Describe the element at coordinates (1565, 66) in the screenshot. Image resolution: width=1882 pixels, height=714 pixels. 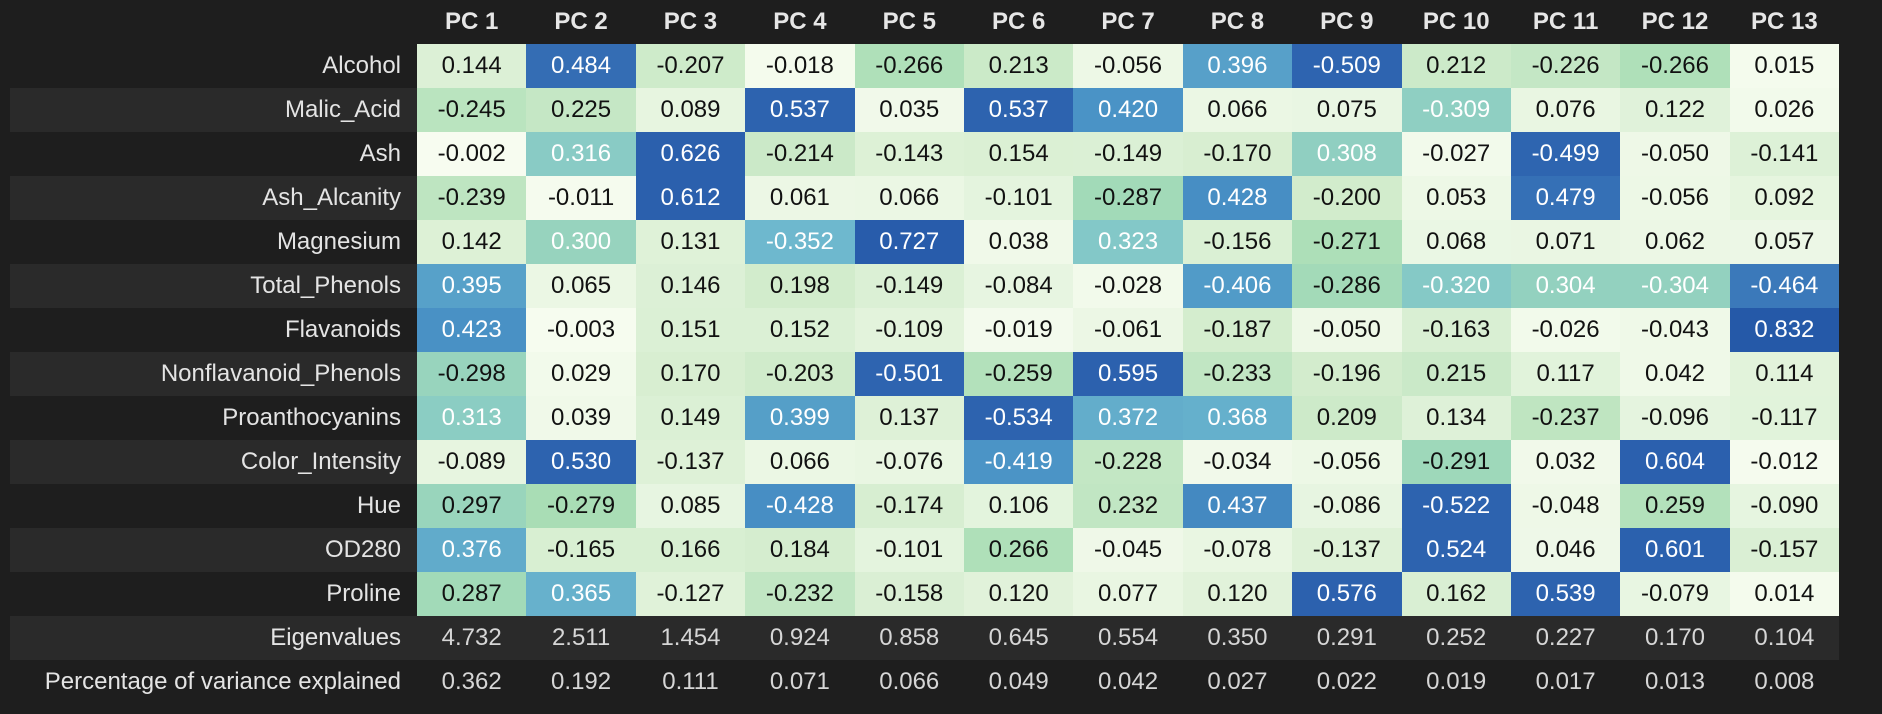
I see `loading-cell: -0.226` at that location.